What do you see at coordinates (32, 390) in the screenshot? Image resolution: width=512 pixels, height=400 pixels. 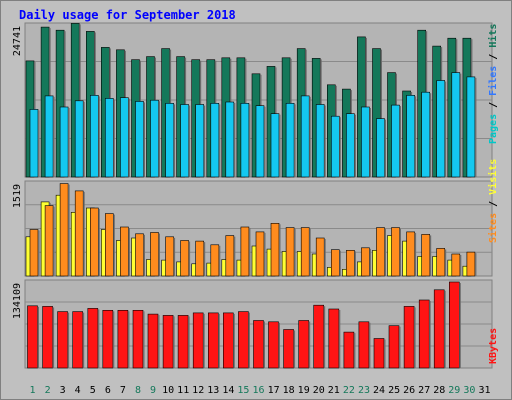 I see `x-tick-label-1: 1` at bounding box center [32, 390].